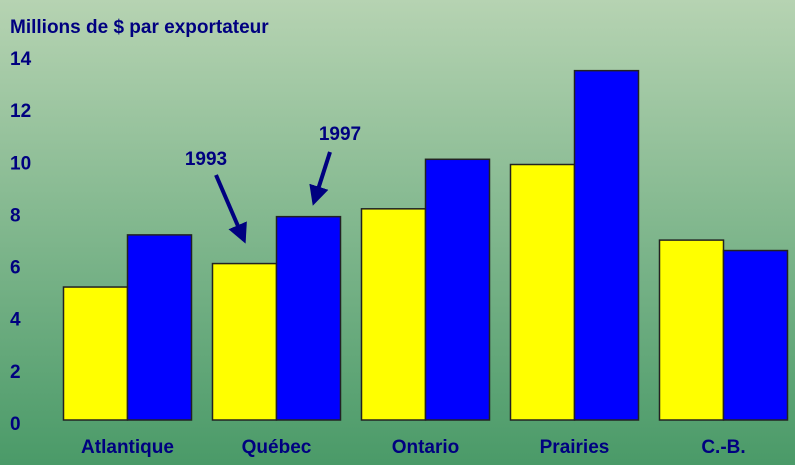 Image resolution: width=795 pixels, height=465 pixels. What do you see at coordinates (20, 163) in the screenshot?
I see `y-tick-label: 10` at bounding box center [20, 163].